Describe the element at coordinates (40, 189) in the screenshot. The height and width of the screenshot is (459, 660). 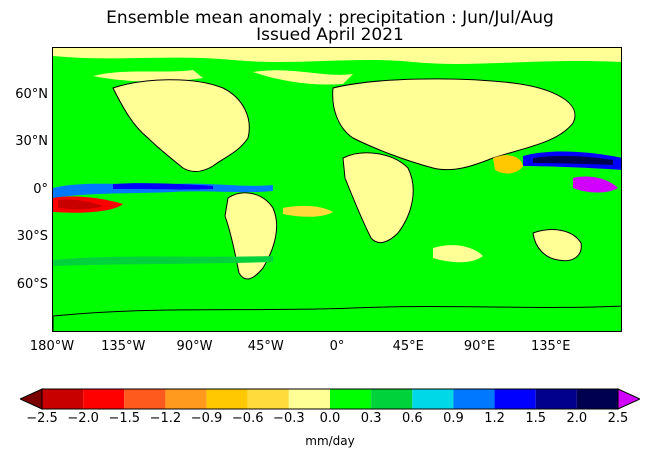
I see `latitude-tick-label: 0°` at that location.